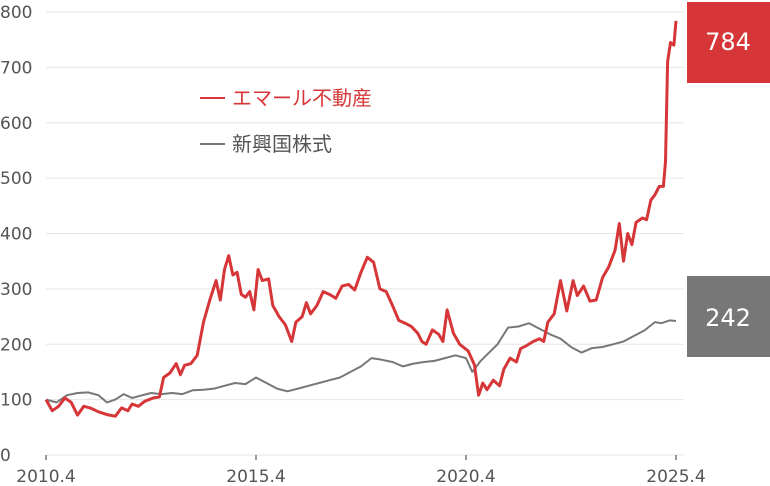  Describe the element at coordinates (675, 476) in the screenshot. I see `x-tick-label: 2025.4` at that location.